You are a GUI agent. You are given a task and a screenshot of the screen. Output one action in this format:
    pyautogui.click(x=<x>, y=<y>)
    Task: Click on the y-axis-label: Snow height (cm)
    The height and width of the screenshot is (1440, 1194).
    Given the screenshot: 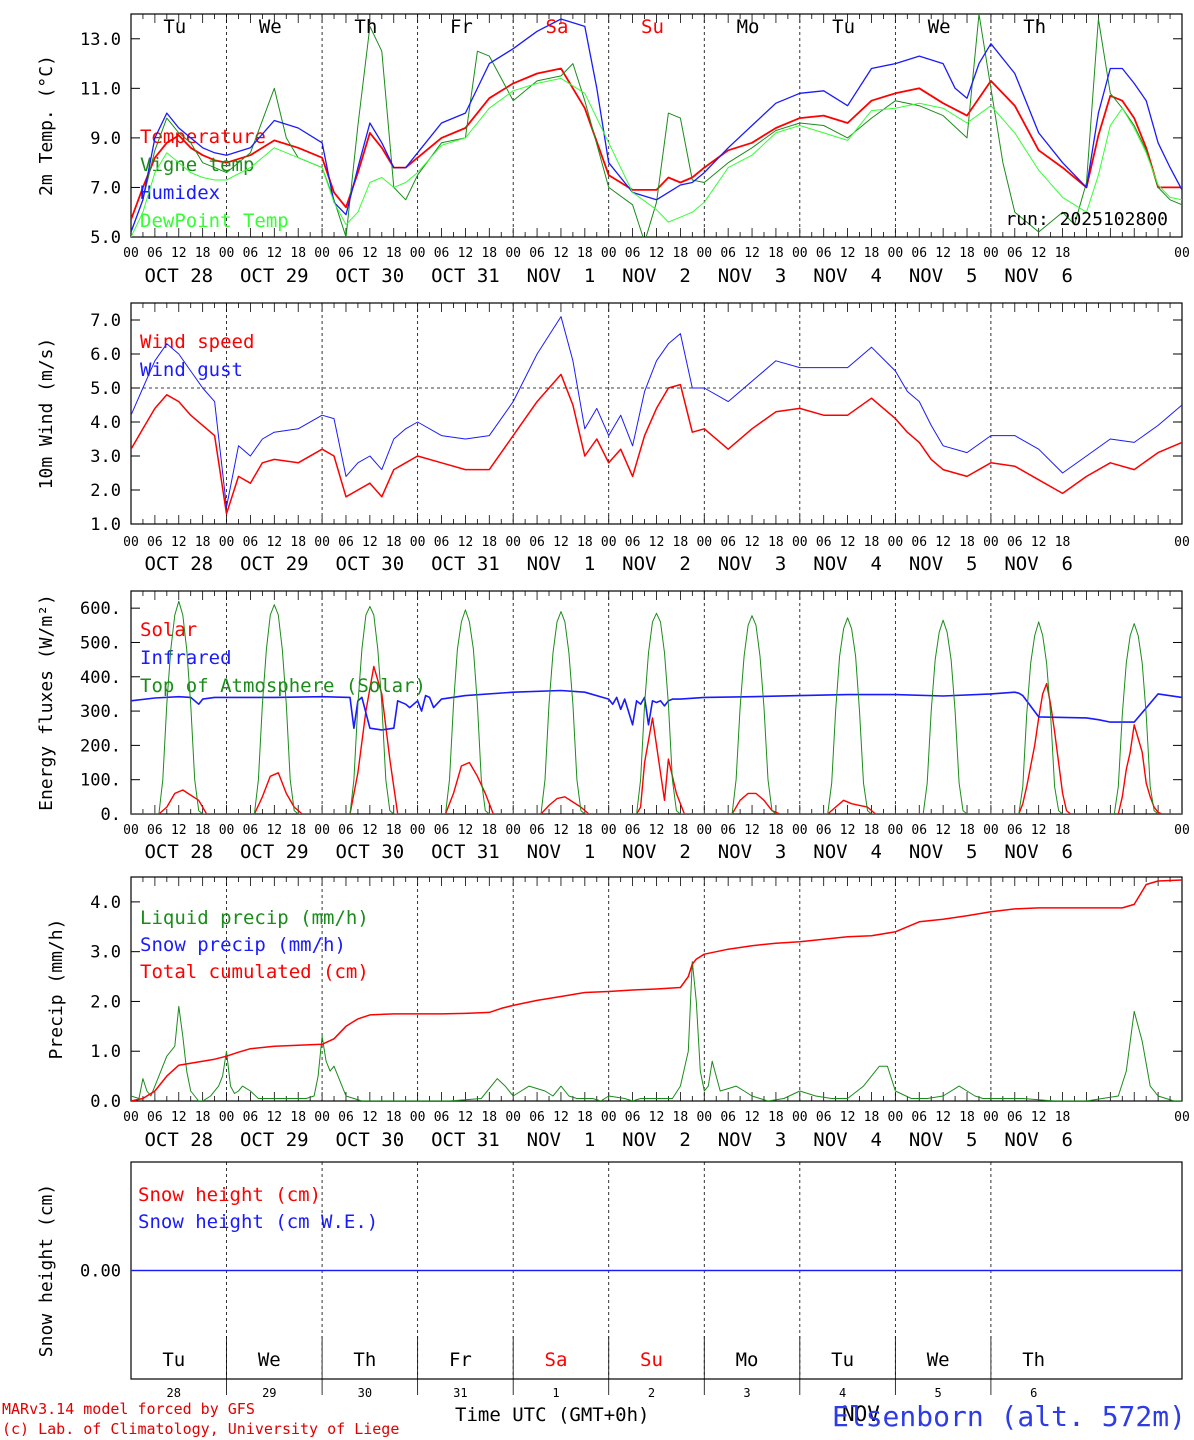 What is the action you would take?
    pyautogui.click(x=46, y=1270)
    